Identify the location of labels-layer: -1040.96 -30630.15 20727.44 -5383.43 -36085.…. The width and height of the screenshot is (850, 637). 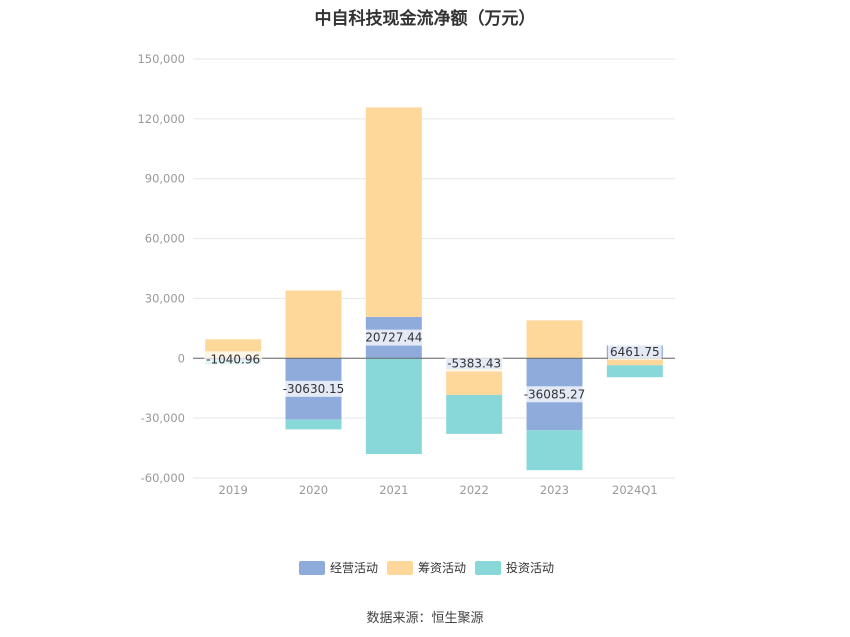
(433, 366).